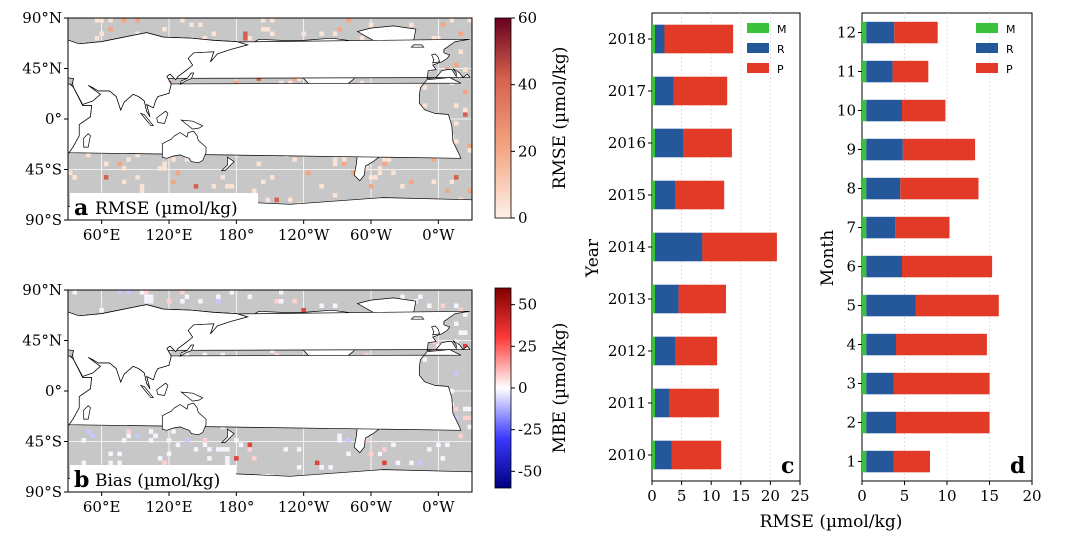 The image size is (1080, 545). What do you see at coordinates (627, 39) in the screenshot?
I see `y-tick-label: 2018` at bounding box center [627, 39].